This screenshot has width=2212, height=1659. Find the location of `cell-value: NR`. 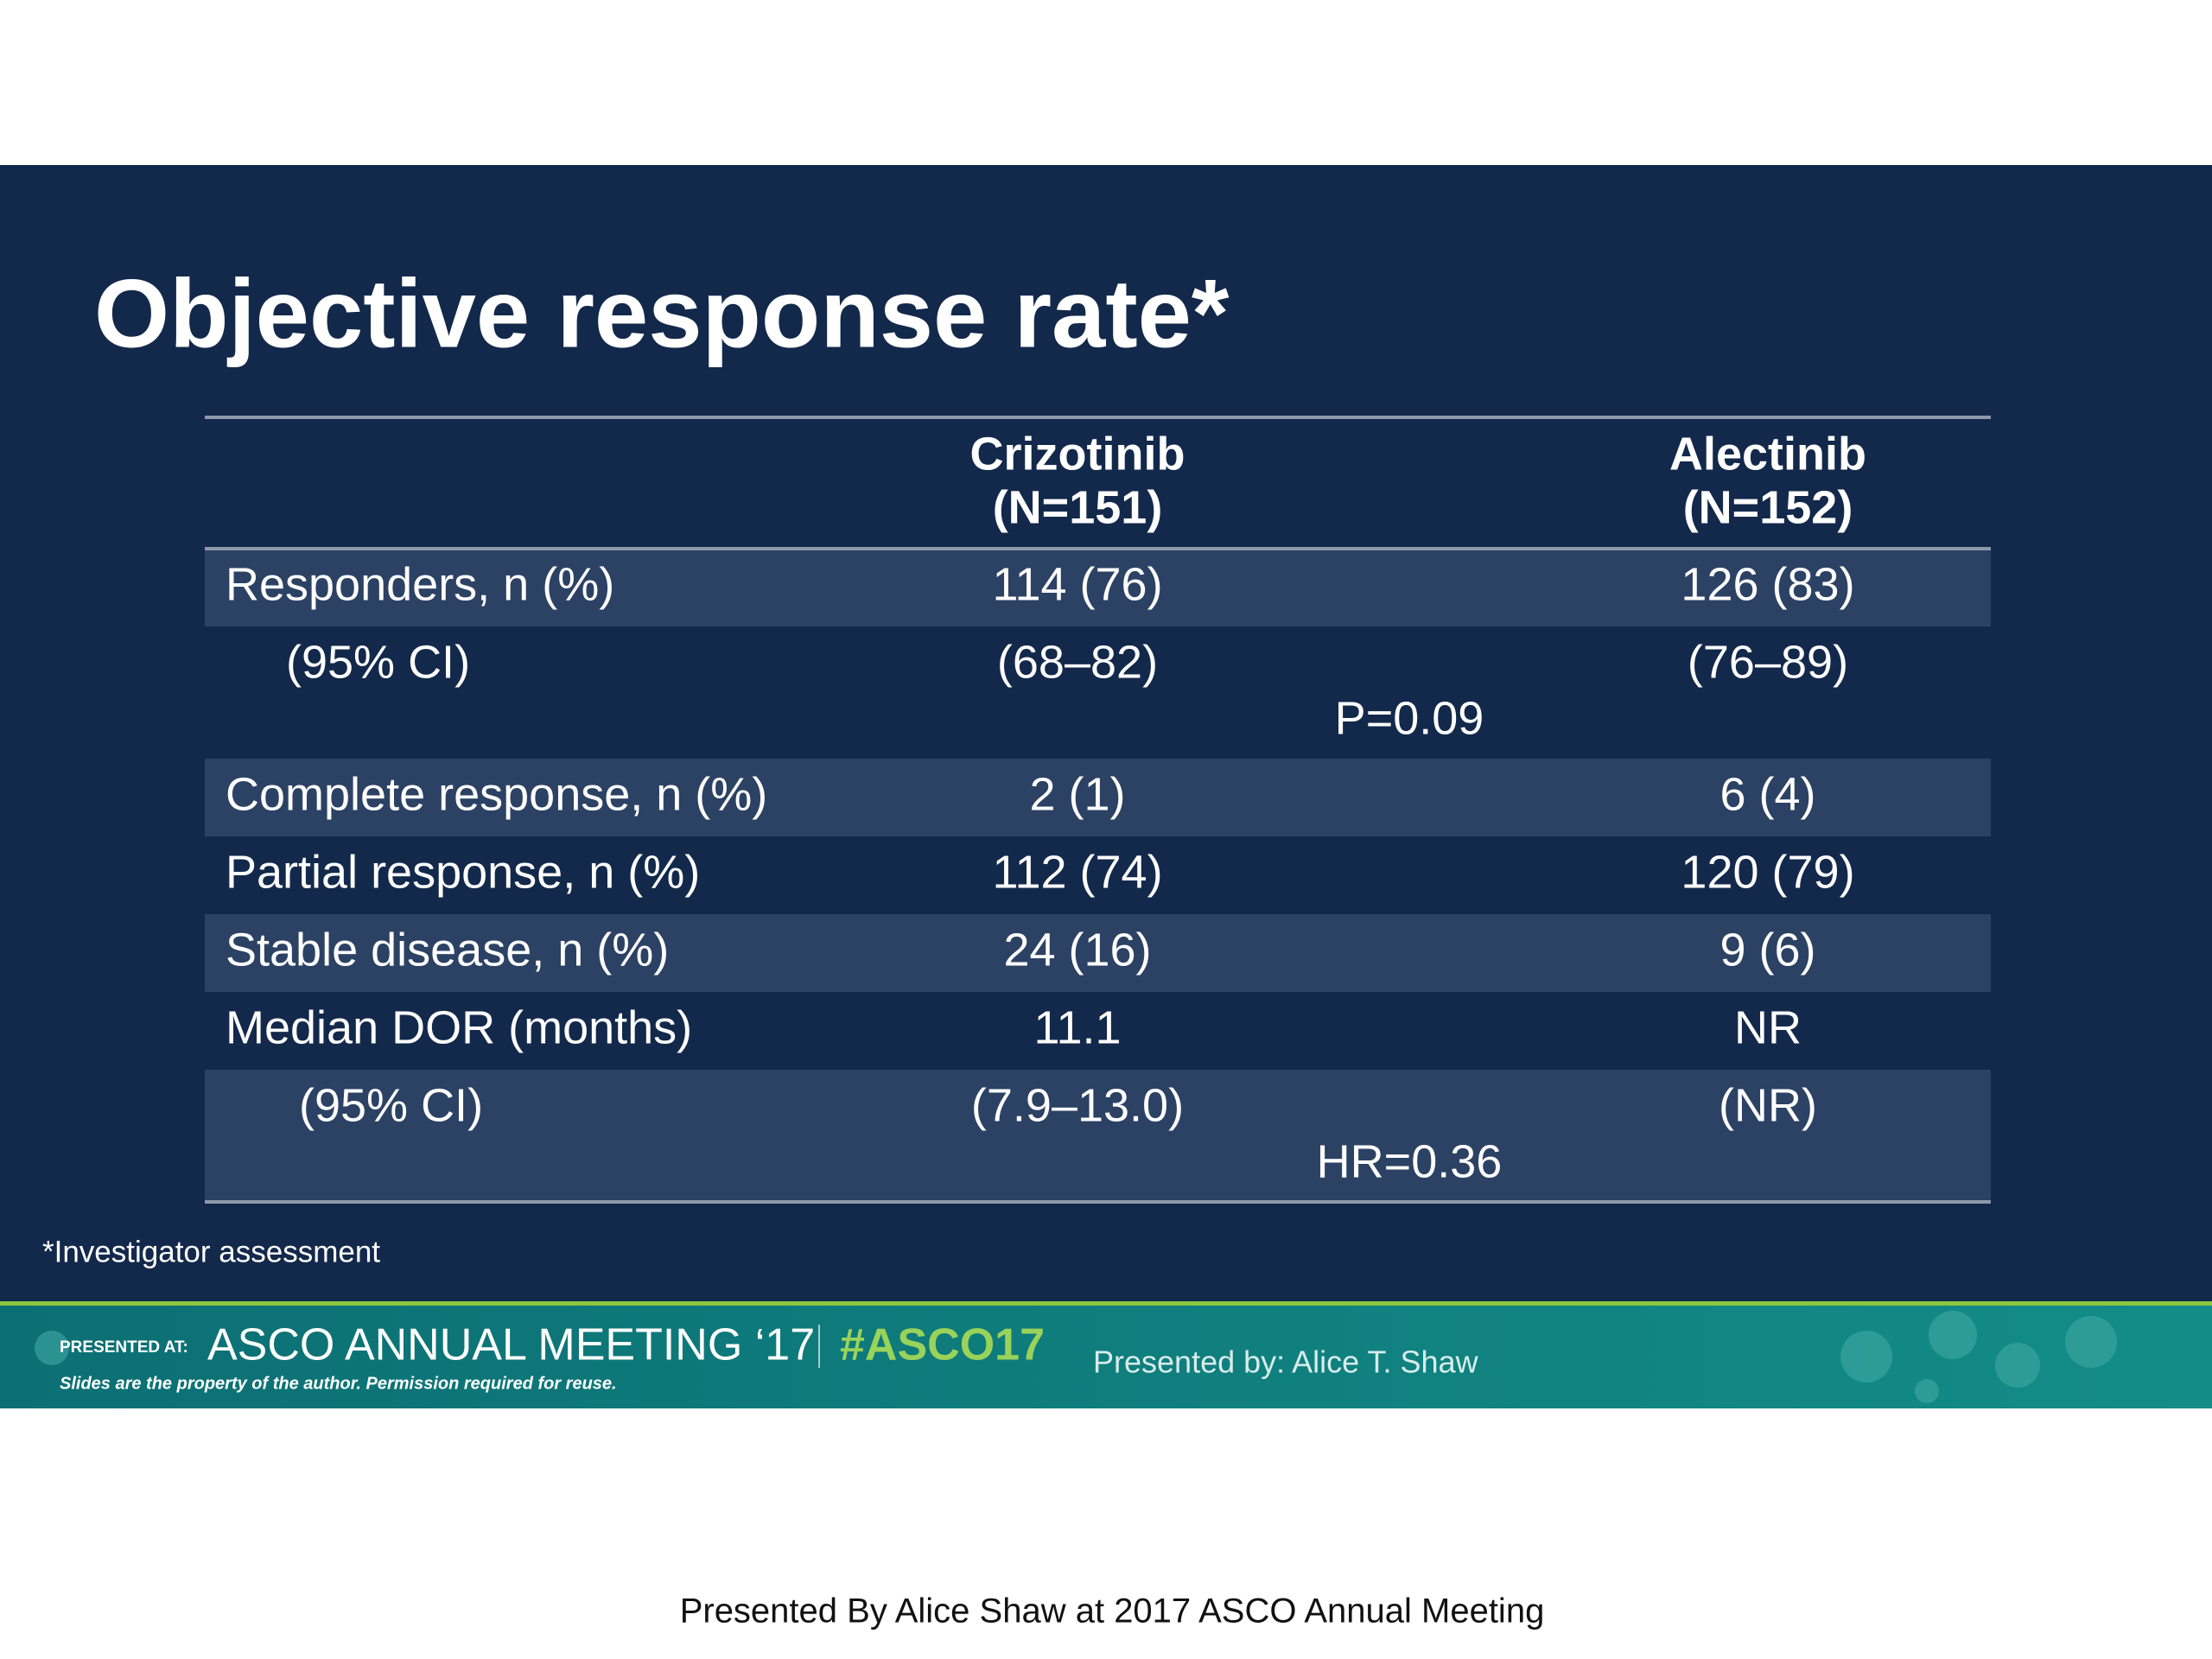

cell-value: NR is located at coordinates (1768, 1027).